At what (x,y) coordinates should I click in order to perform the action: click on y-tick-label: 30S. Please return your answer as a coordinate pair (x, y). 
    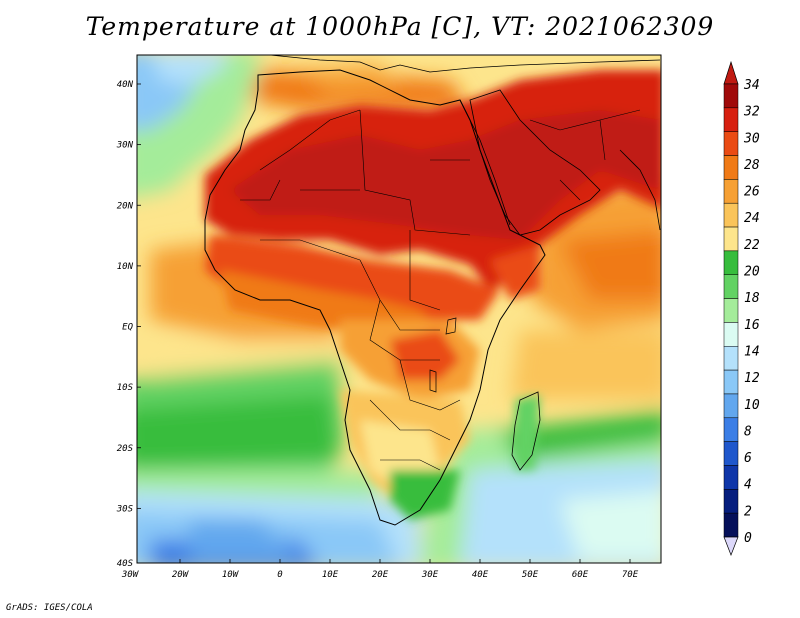
    Looking at the image, I should click on (125, 509).